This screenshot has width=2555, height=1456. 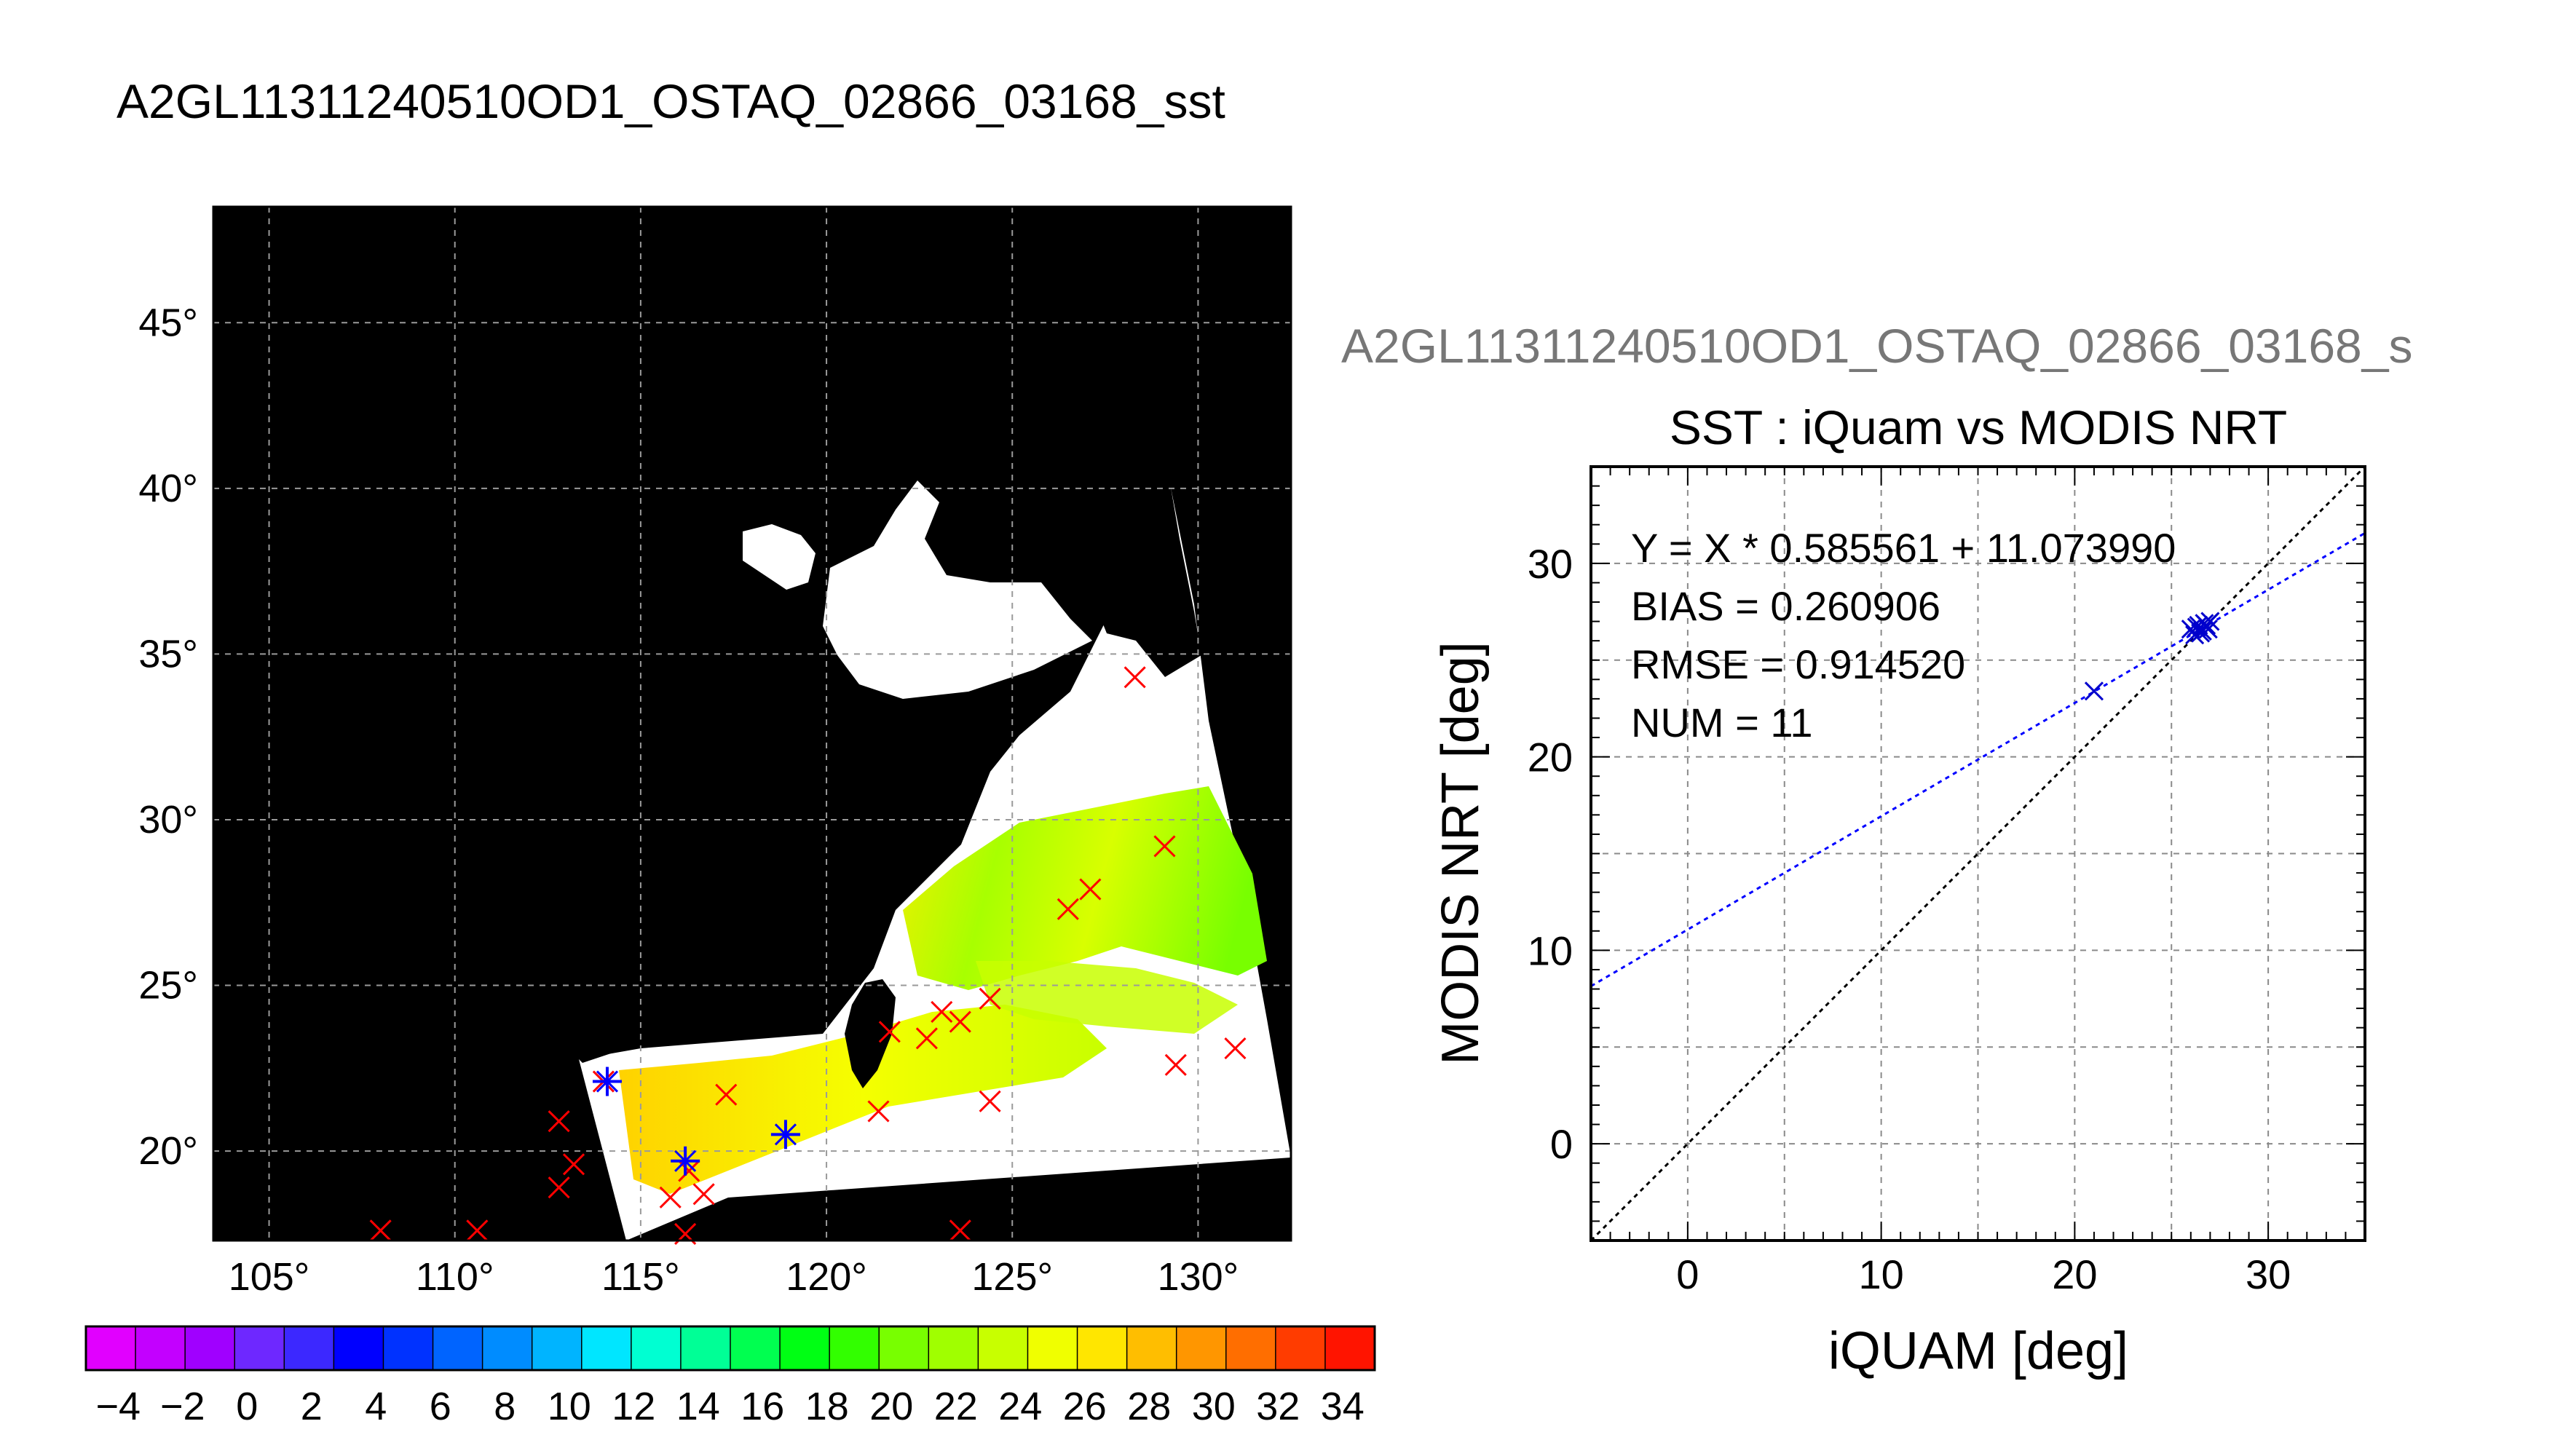 What do you see at coordinates (168, 737) in the screenshot?
I see `lat-tick-labels: 45° 40° 35° 30° 25° 20°` at bounding box center [168, 737].